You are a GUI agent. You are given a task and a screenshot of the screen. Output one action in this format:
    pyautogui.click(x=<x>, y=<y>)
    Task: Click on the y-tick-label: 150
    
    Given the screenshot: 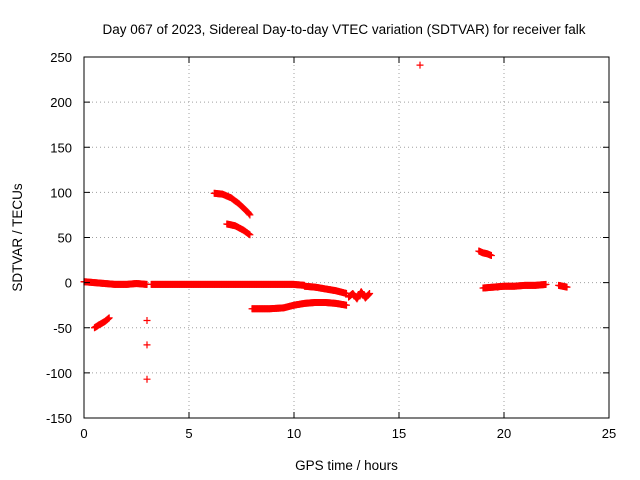 What is the action you would take?
    pyautogui.click(x=61, y=147)
    